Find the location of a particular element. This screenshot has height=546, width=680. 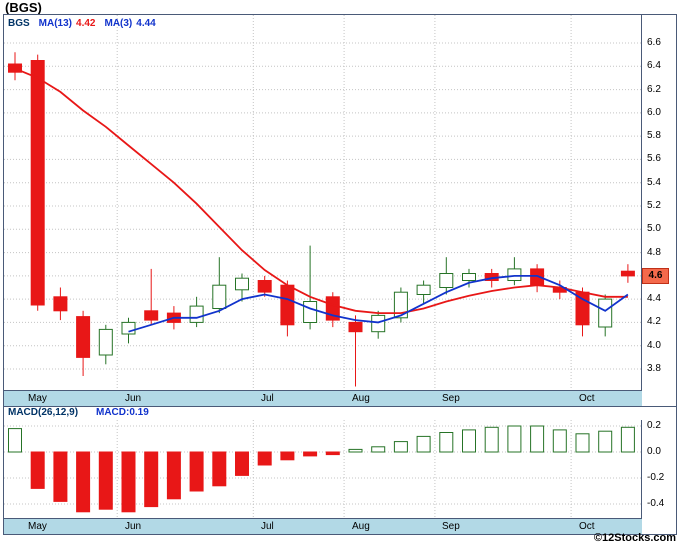

macd-value: MACD:0.19 is located at coordinates (122, 412).